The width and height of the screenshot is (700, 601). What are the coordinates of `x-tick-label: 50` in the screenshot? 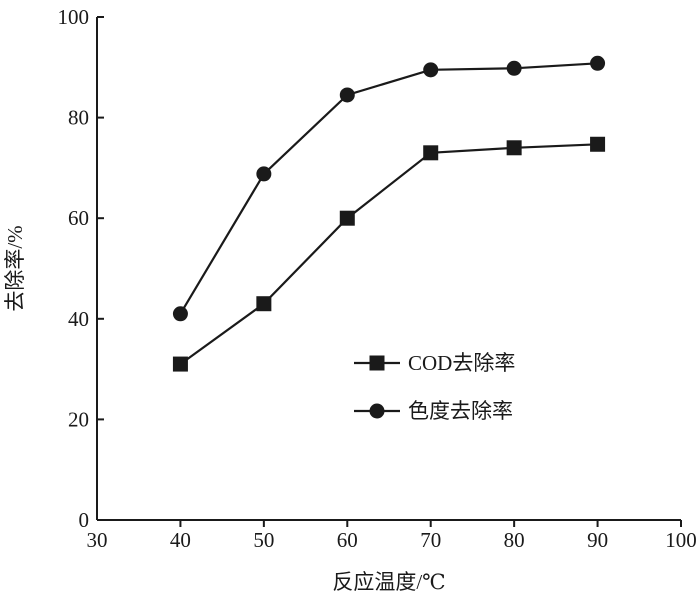 It's located at (263, 540).